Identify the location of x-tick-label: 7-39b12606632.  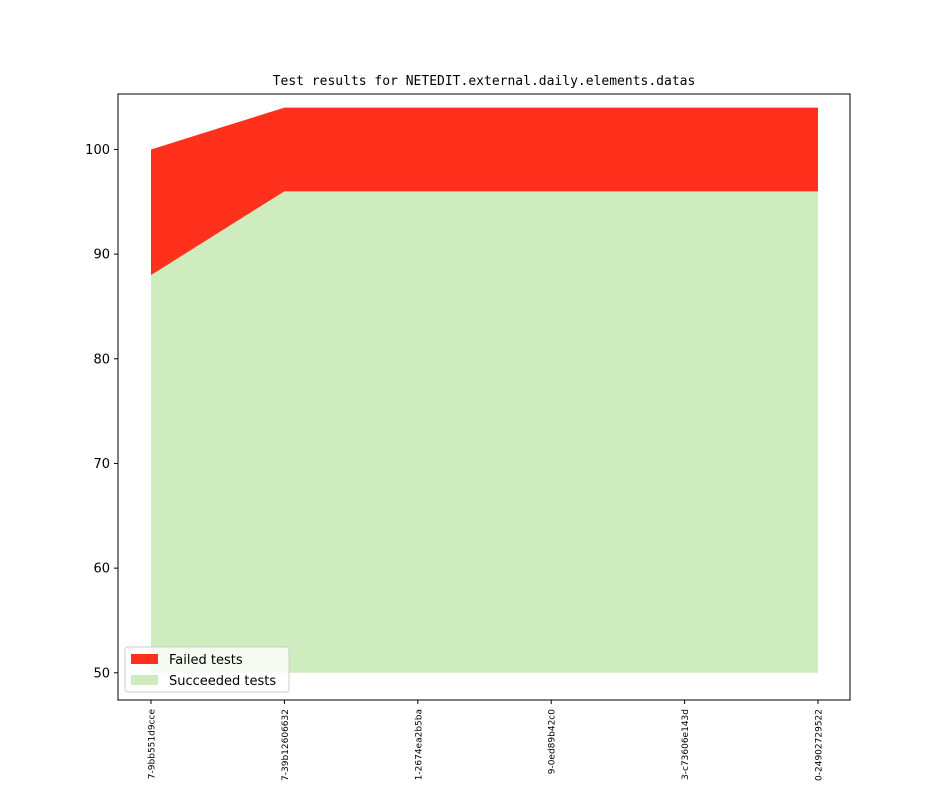
(286, 745).